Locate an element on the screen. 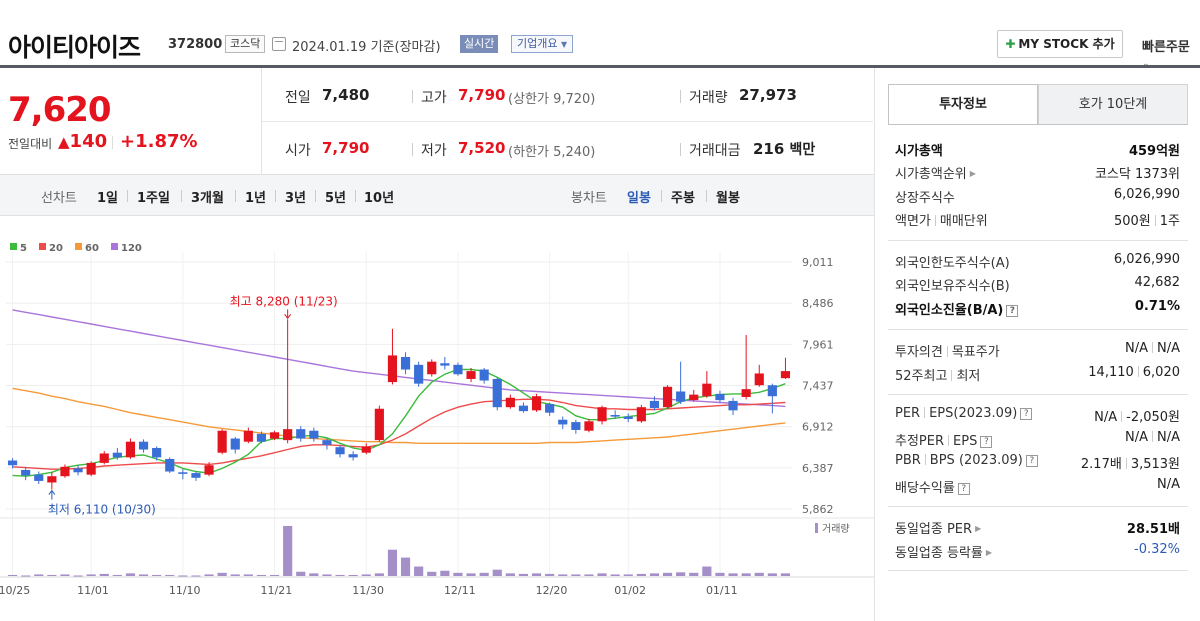 The width and height of the screenshot is (1200, 621). period-3m: 3개월 is located at coordinates (207, 198).